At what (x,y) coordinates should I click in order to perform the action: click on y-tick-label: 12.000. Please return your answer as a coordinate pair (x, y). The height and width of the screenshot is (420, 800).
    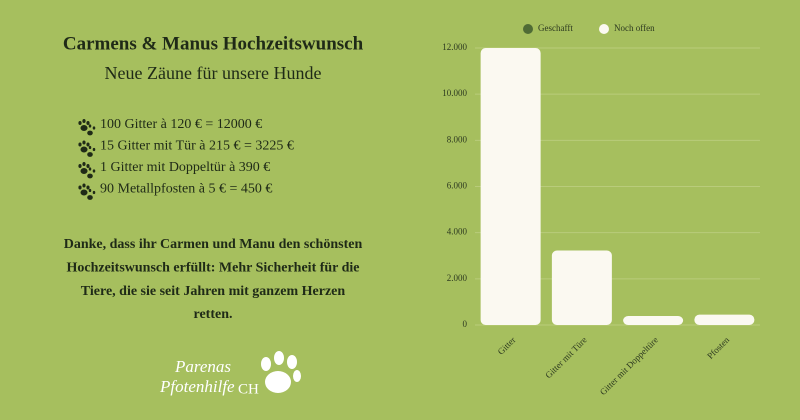
    Looking at the image, I should click on (454, 47).